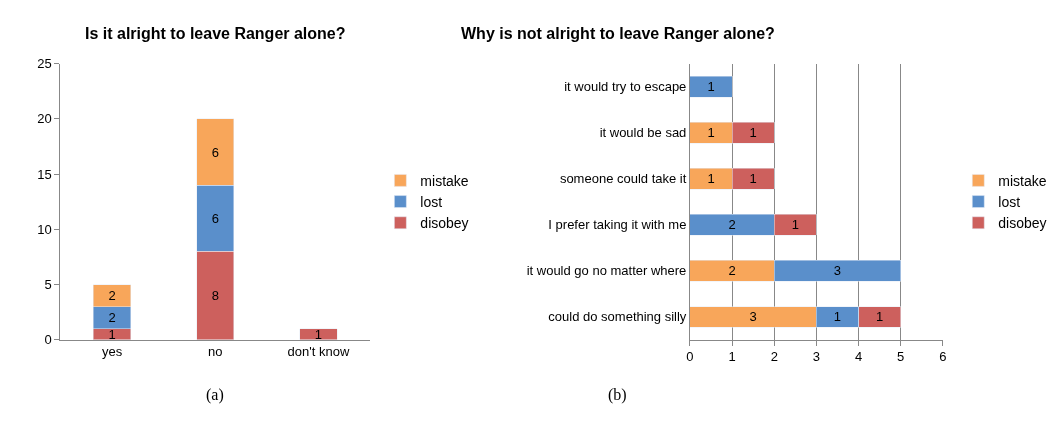 The width and height of the screenshot is (1062, 424). Describe the element at coordinates (606, 271) in the screenshot. I see `y-tick-label: it would go no matter where` at that location.